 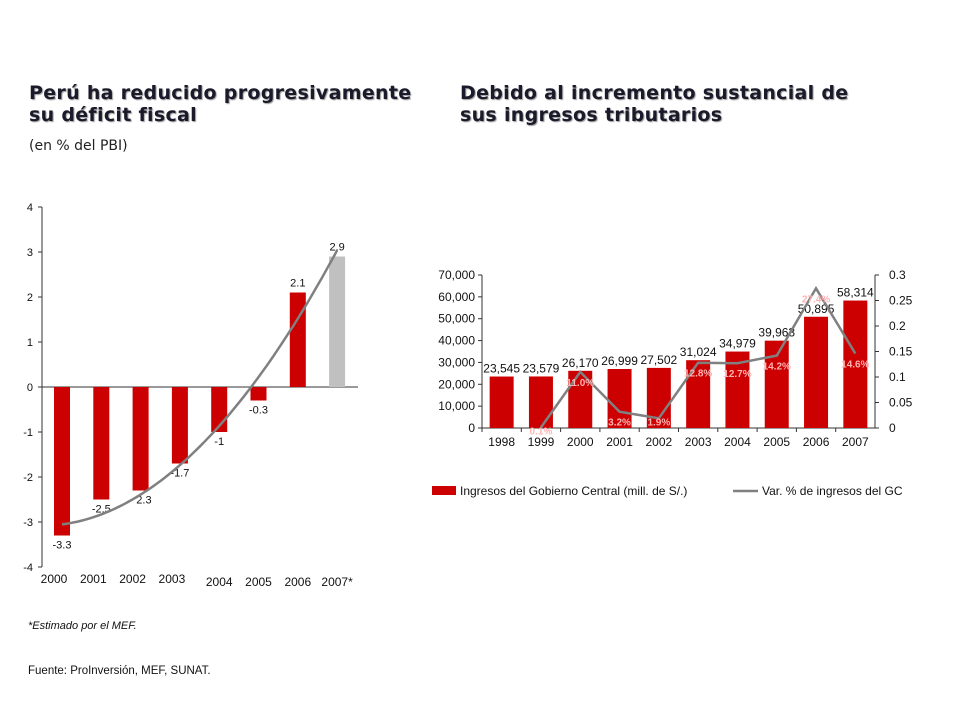 What do you see at coordinates (30, 208) in the screenshot?
I see `left-y-tick-label: 4` at bounding box center [30, 208].